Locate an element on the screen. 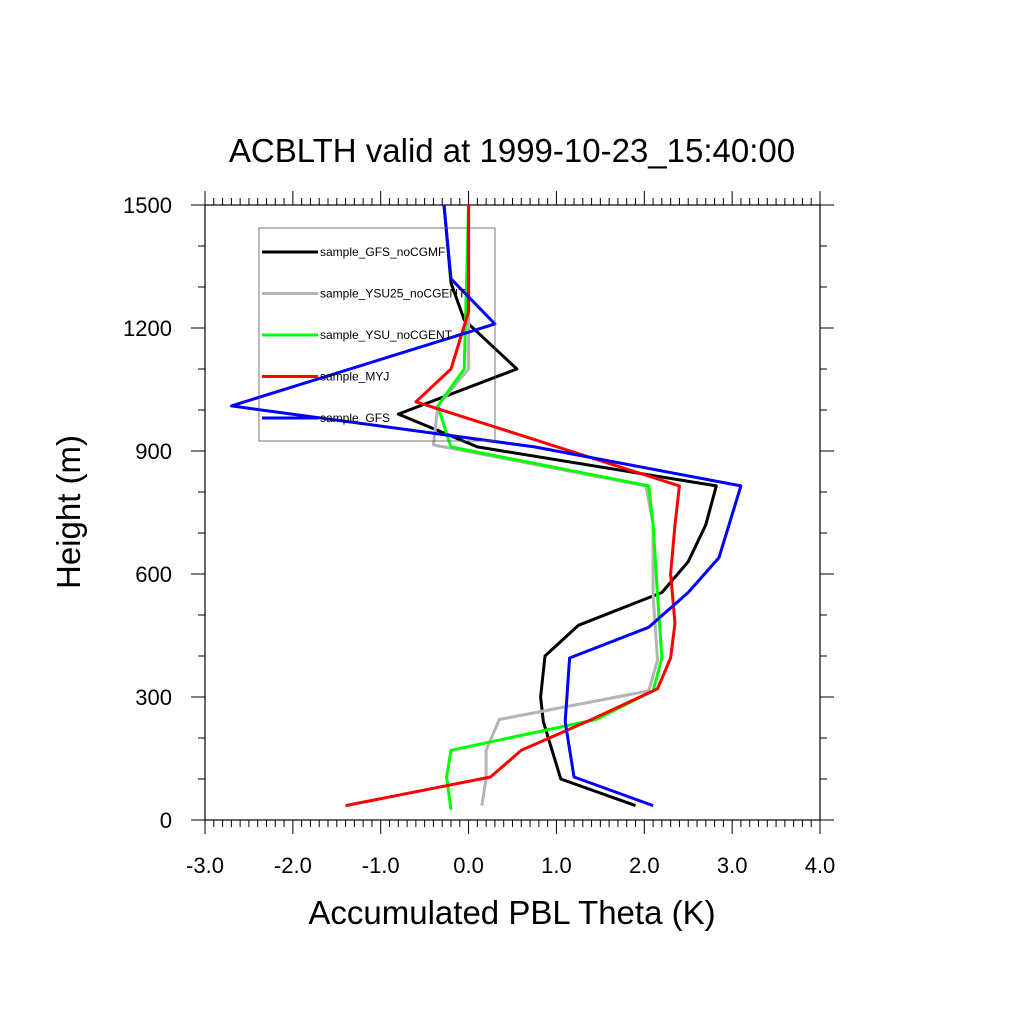 The height and width of the screenshot is (1024, 1024). legend-label: sample_GFS_noCGMF is located at coordinates (382, 252).